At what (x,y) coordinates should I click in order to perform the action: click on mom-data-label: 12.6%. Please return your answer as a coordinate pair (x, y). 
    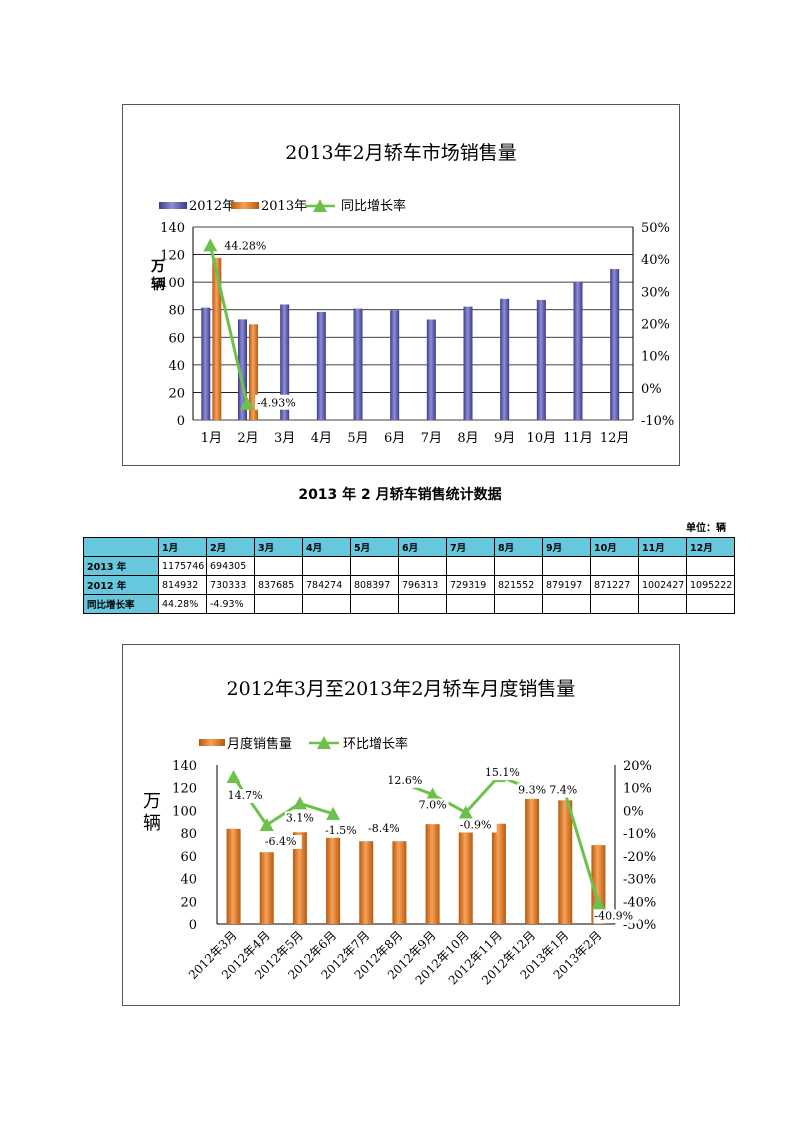
    Looking at the image, I should click on (404, 780).